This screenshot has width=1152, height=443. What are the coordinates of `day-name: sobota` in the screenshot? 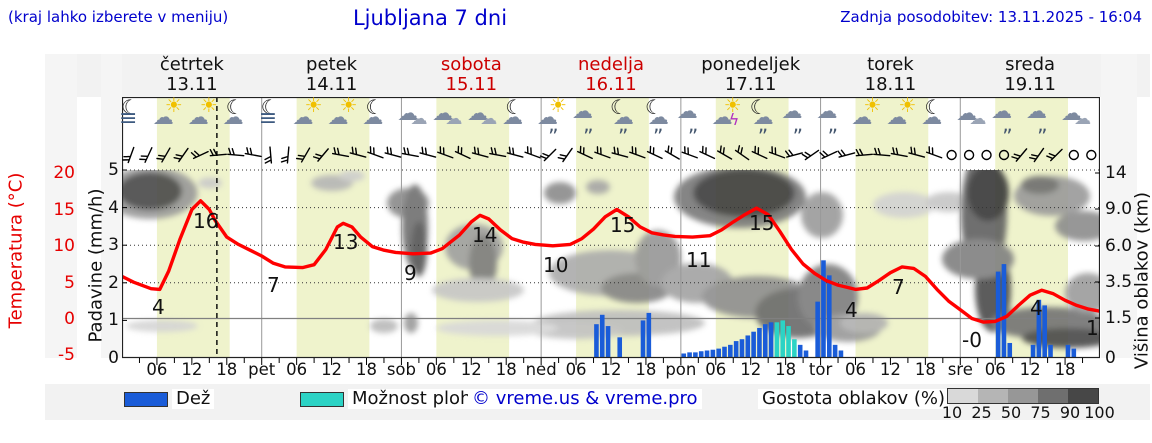 It's located at (471, 64).